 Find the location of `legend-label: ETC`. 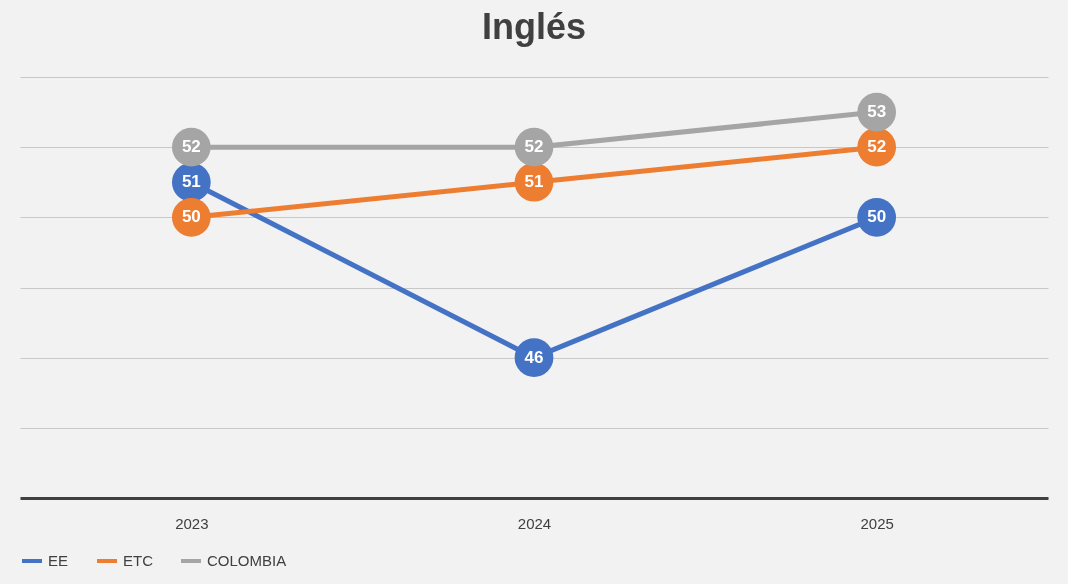

legend-label: ETC is located at coordinates (138, 560).